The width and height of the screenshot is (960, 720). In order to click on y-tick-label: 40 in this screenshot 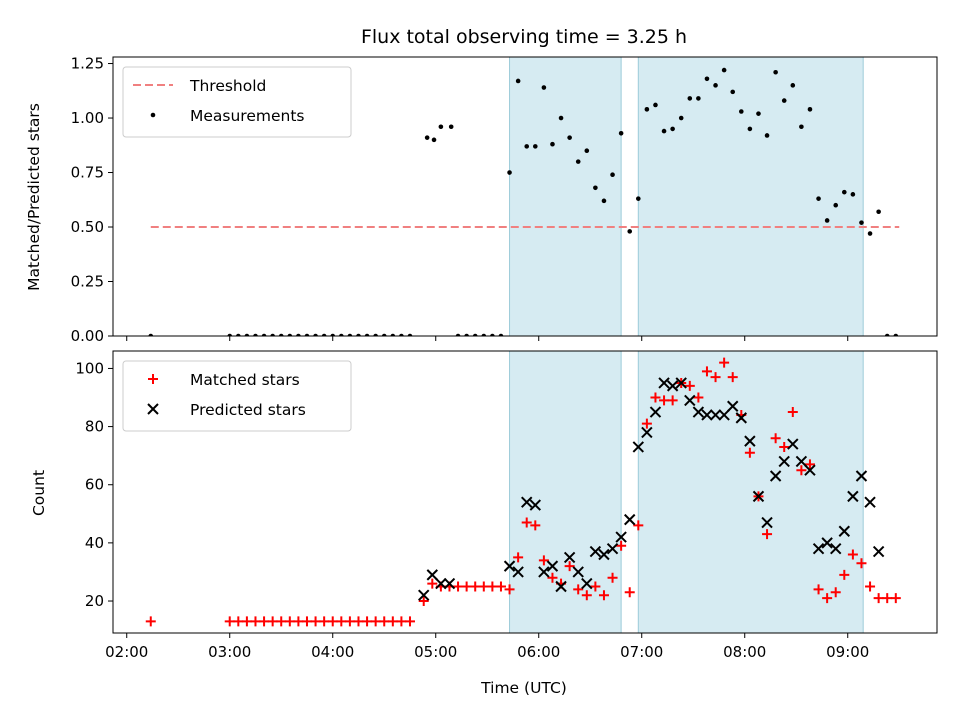, I will do `click(94, 543)`.